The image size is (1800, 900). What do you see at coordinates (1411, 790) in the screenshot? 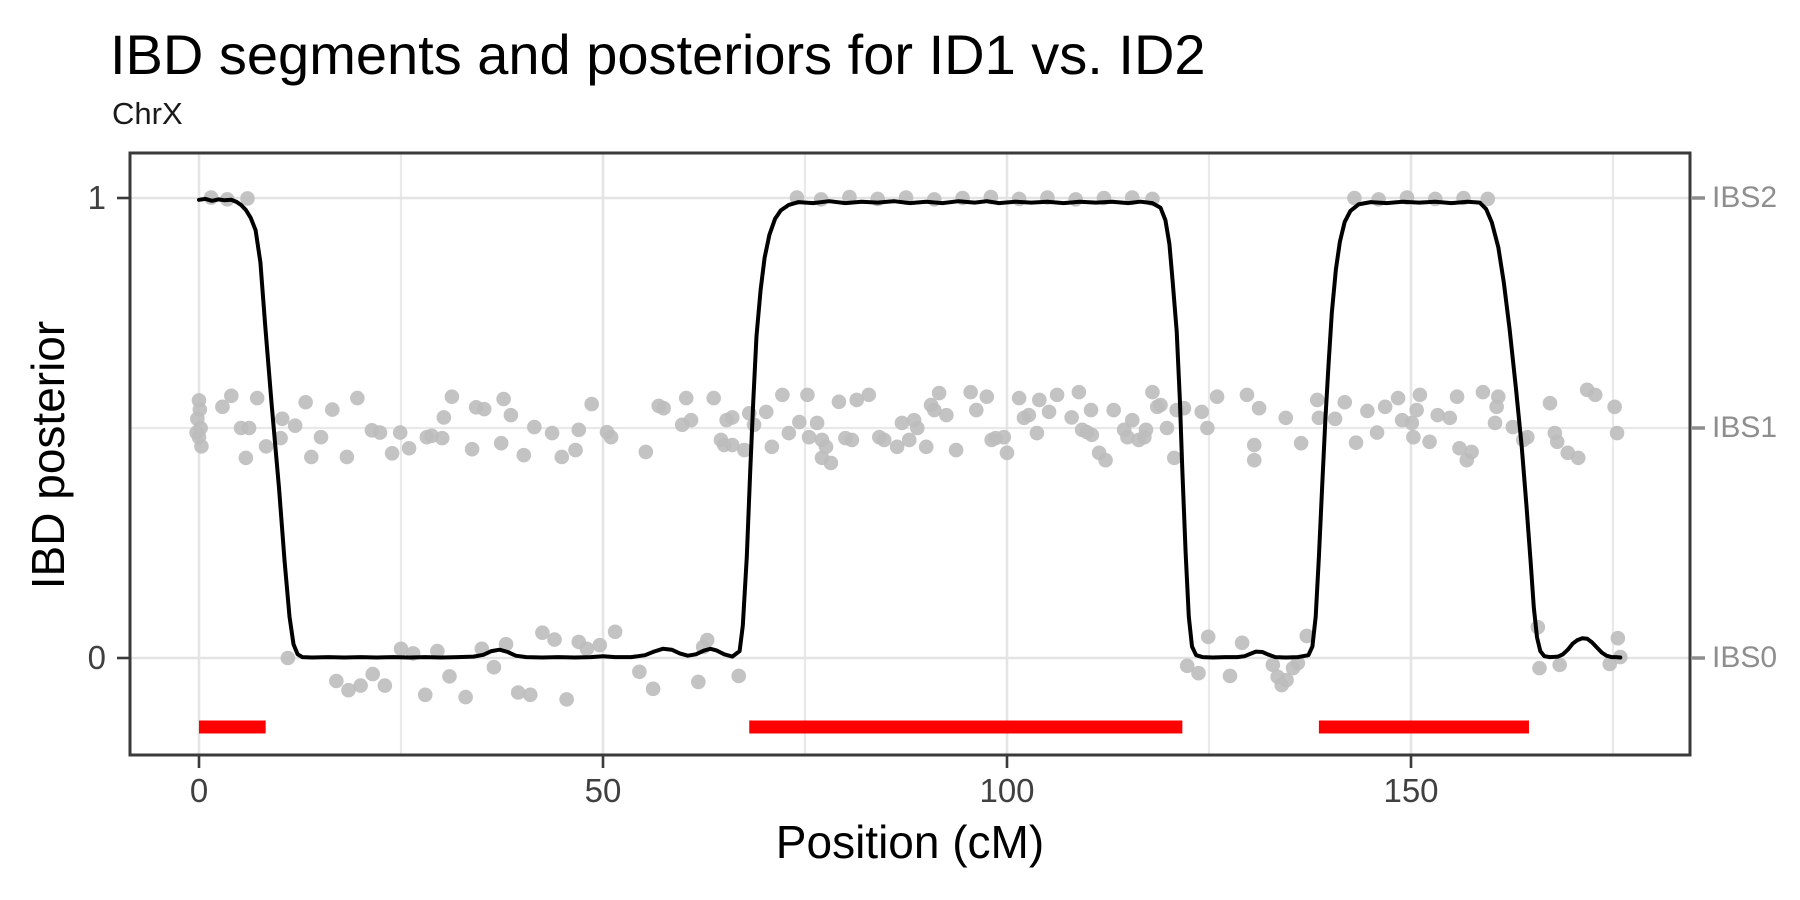
I see `x-tick-label: 150` at bounding box center [1411, 790].